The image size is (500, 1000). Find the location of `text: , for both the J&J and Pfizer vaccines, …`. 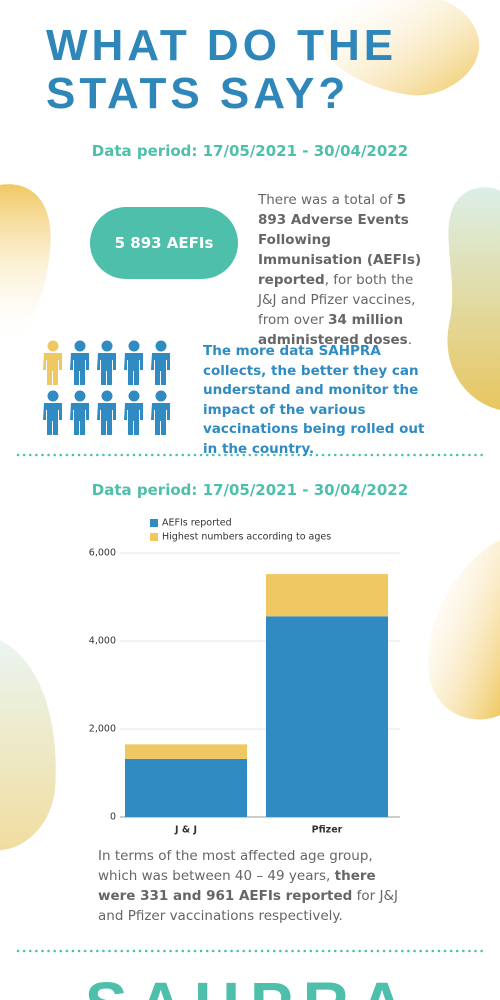

text: , for both the J&J and Pfizer vaccines, … is located at coordinates (337, 300).